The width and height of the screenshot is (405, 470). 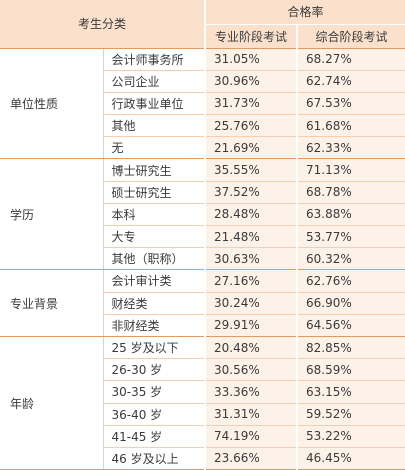 What do you see at coordinates (154, 370) in the screenshot?
I see `row-label: 26-30 岁` at bounding box center [154, 370].